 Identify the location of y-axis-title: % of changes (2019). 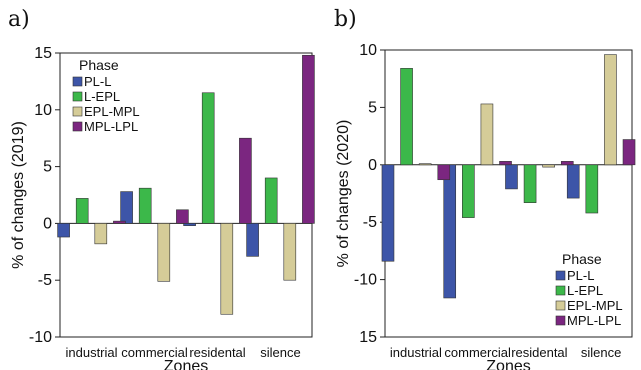
(18, 195).